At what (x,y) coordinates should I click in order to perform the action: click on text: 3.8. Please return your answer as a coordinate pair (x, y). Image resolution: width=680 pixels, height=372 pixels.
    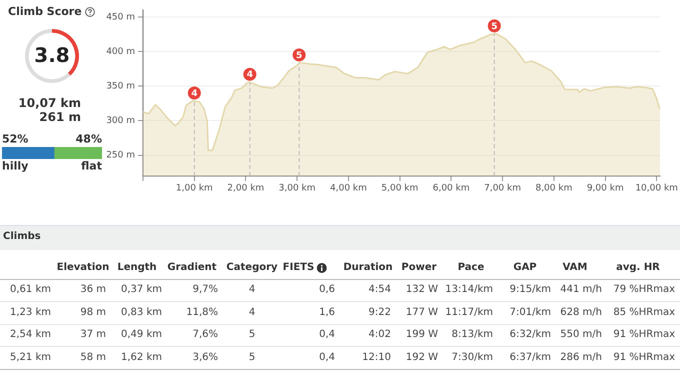
    Looking at the image, I should click on (52, 55).